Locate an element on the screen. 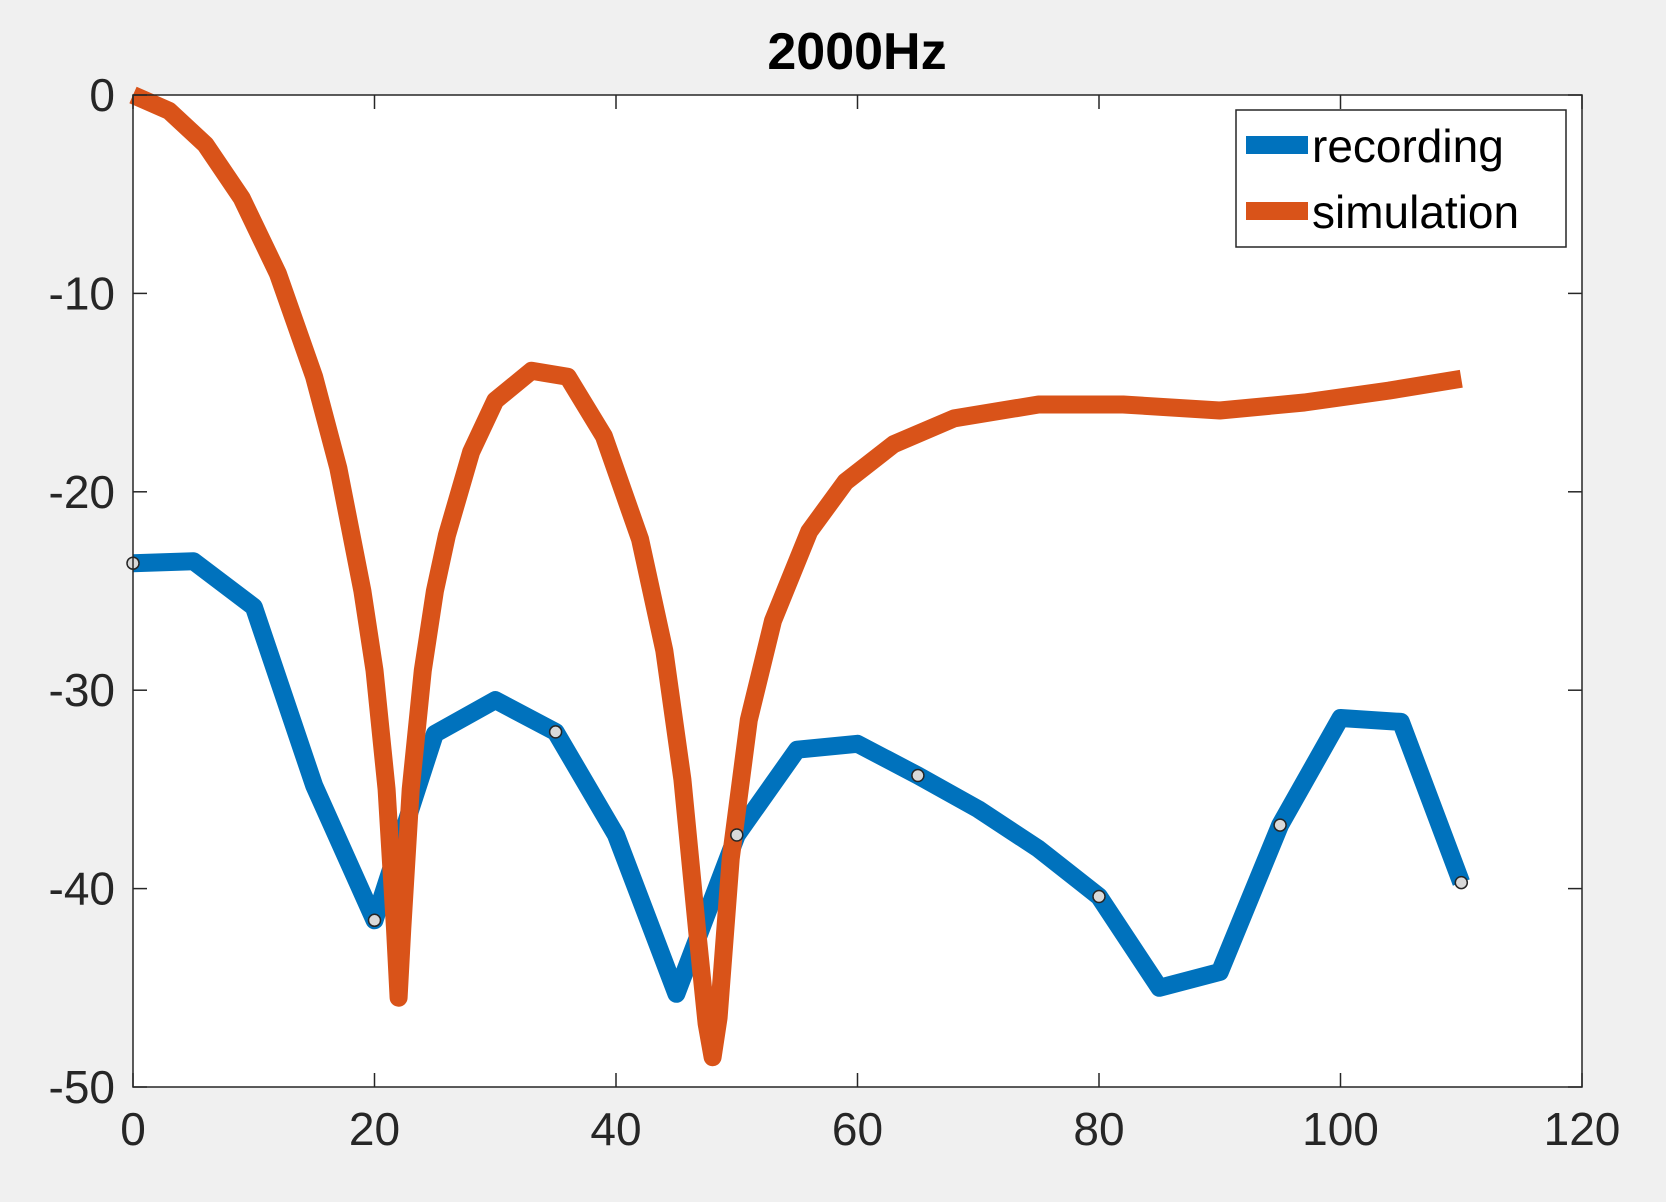  x-tick-label: 40 is located at coordinates (615, 1129).